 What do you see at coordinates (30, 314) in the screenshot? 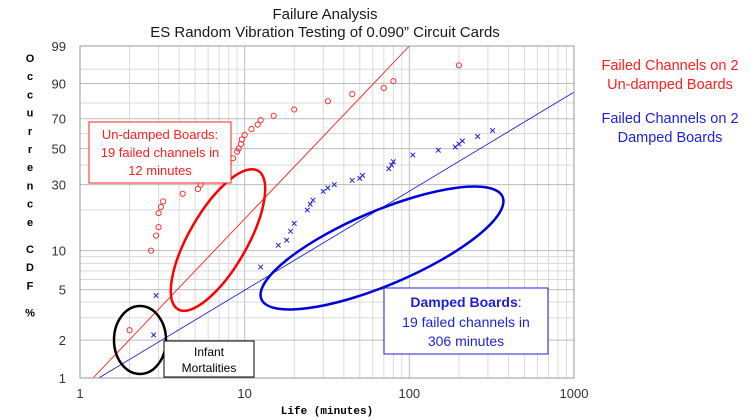
I see `y-axis-label-char: %` at bounding box center [30, 314].